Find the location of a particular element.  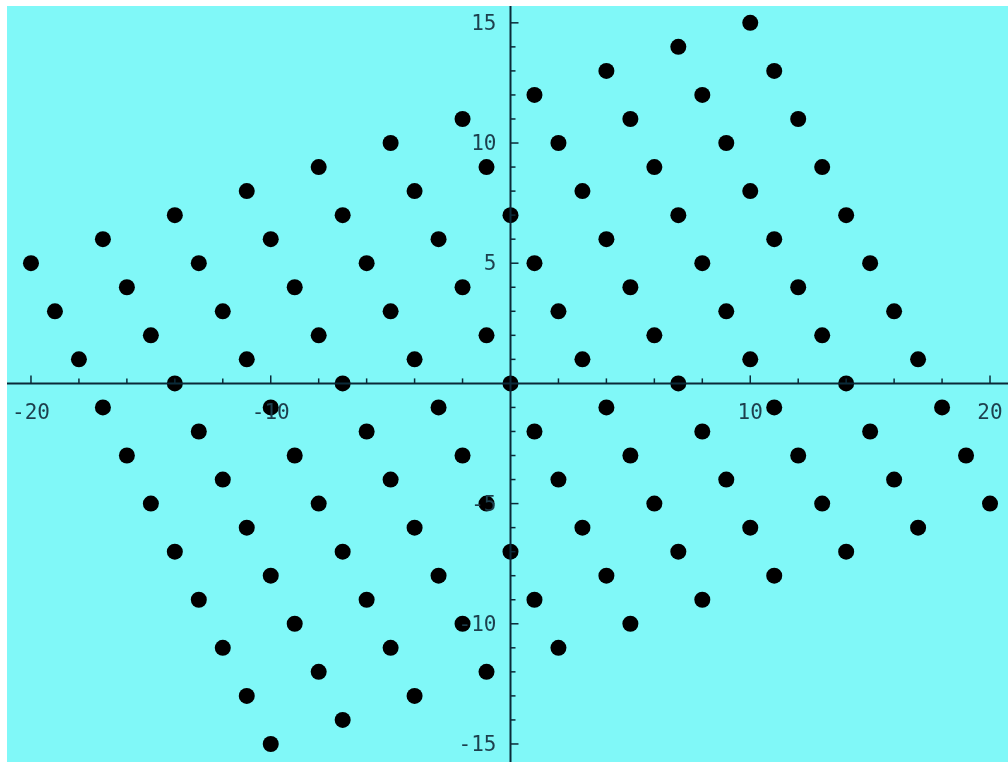

y-tick-label: 10 is located at coordinates (484, 143).